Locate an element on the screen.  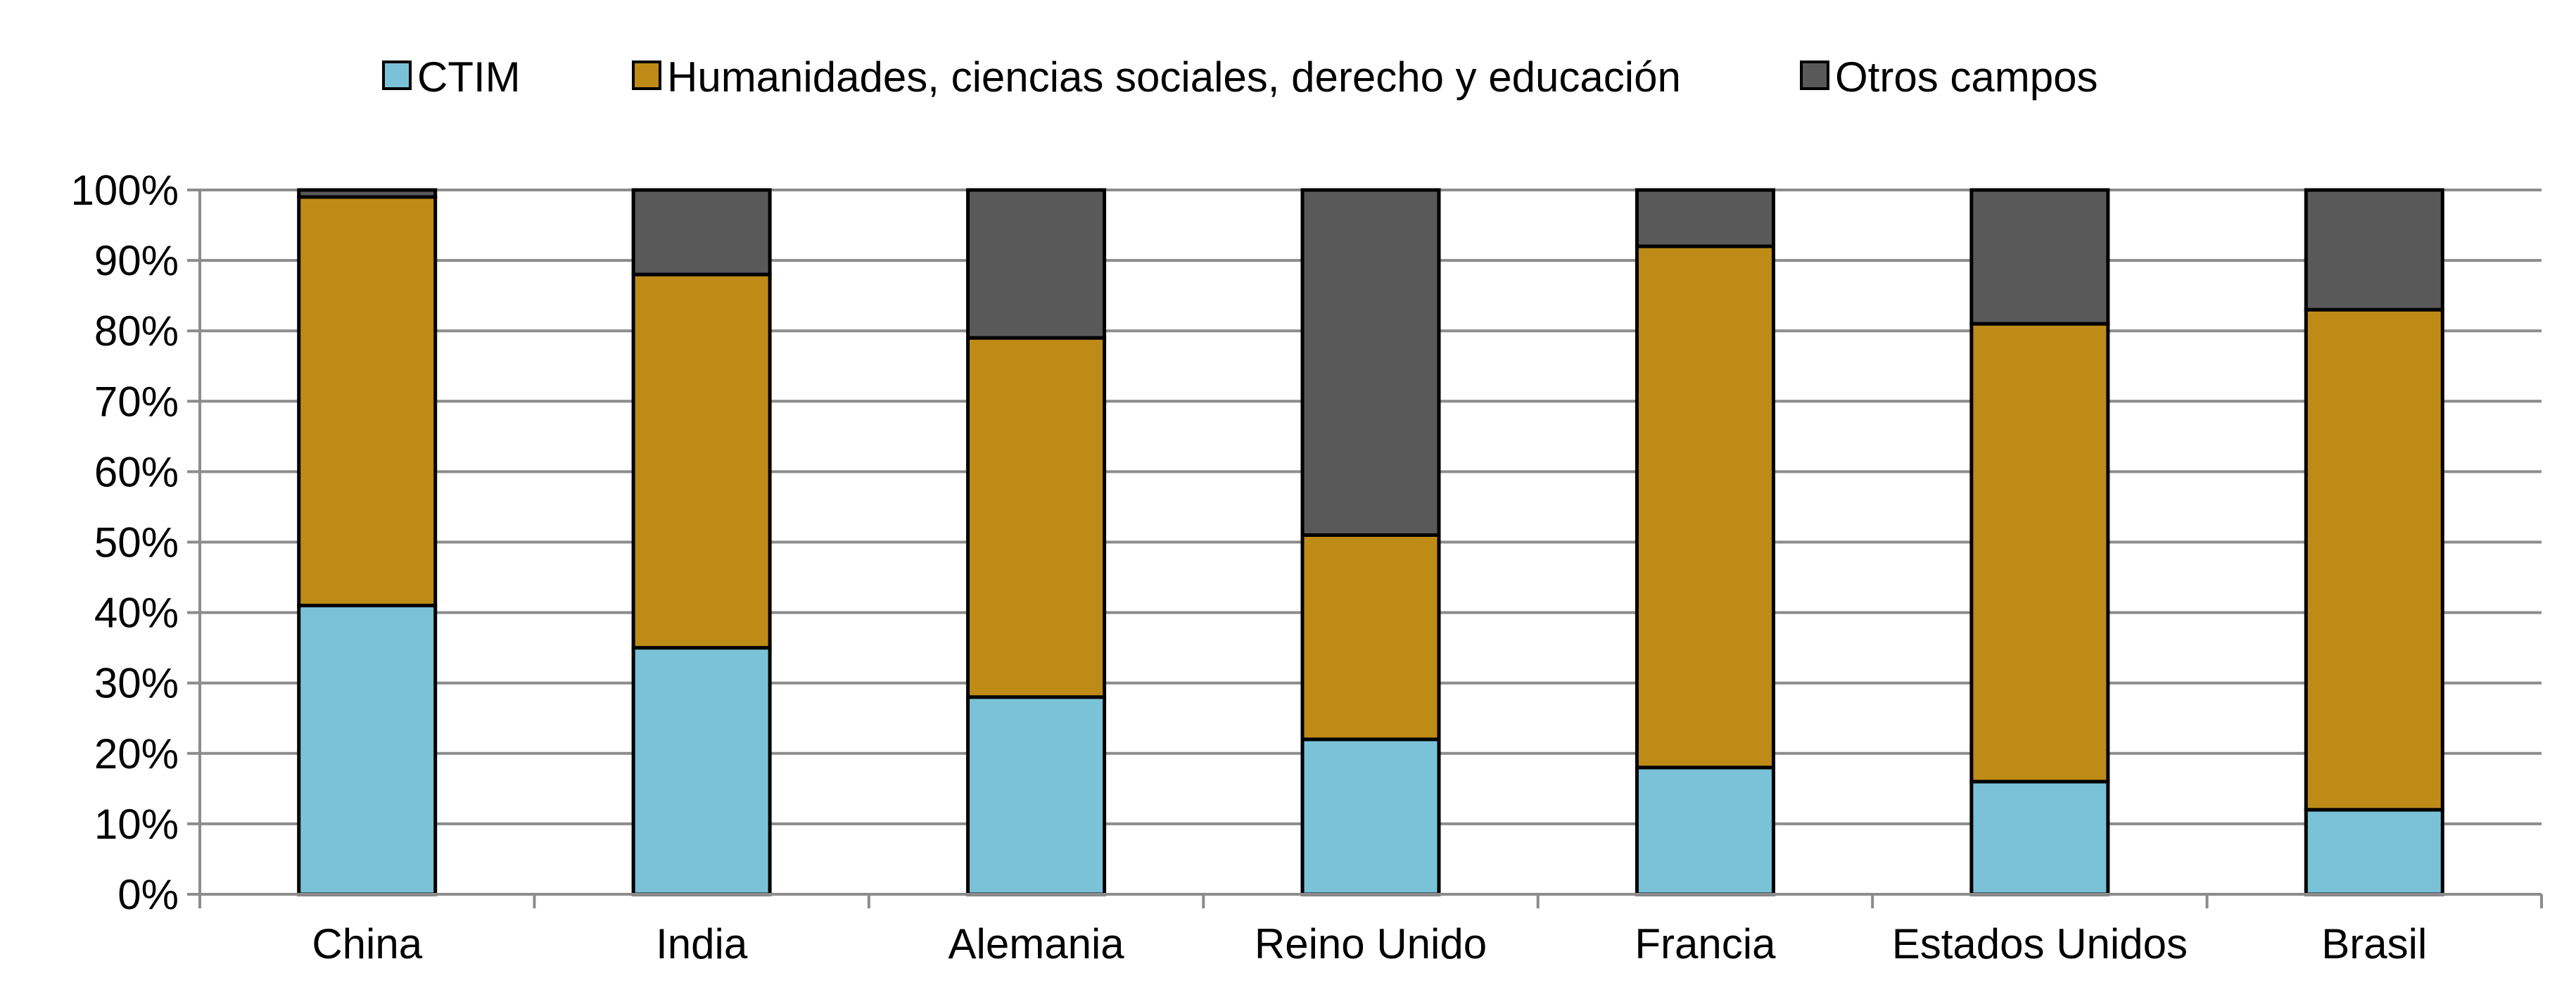
bar-ctim-estados-unidos is located at coordinates (2039, 838).